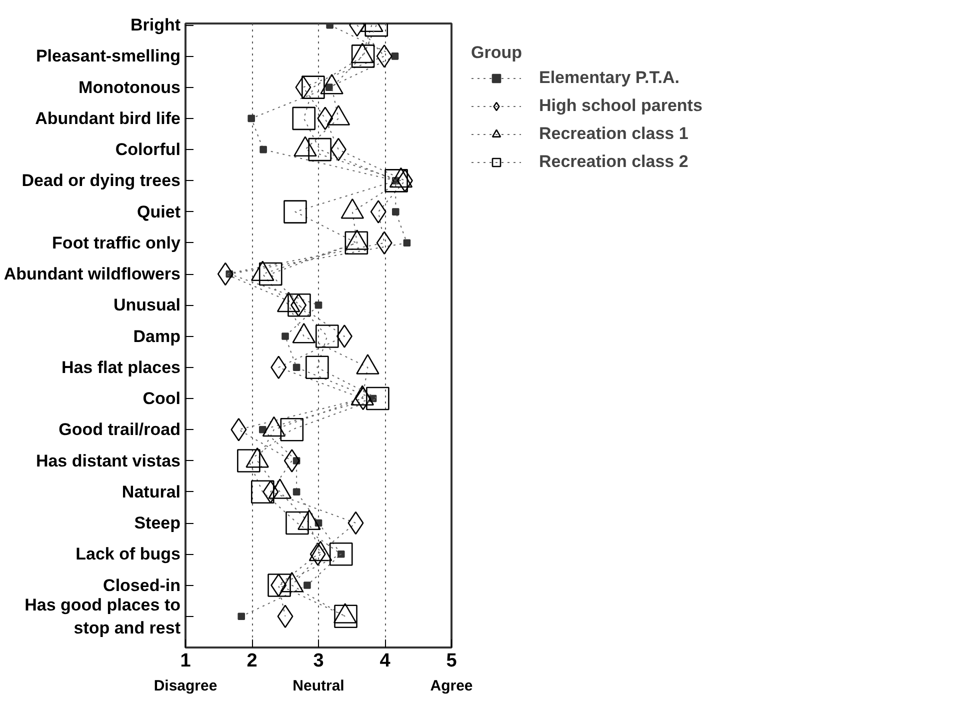 Image resolution: width=977 pixels, height=714 pixels. I want to click on y-tick-label: Closed-in, so click(142, 585).